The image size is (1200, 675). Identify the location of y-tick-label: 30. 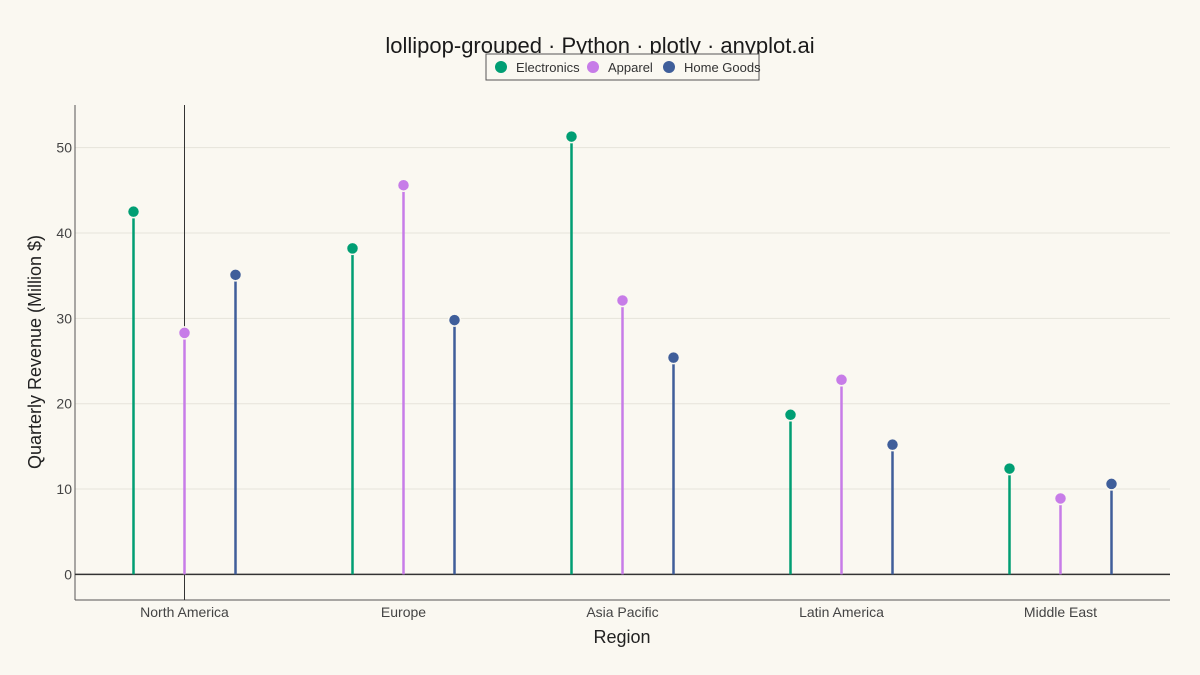
(64, 318).